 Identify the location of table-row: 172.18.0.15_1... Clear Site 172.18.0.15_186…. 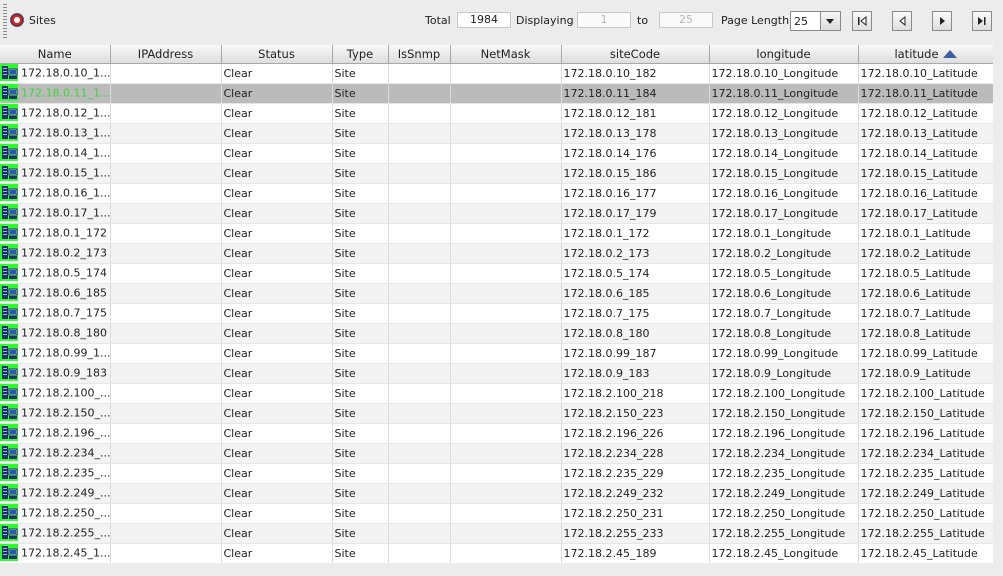
(496, 173).